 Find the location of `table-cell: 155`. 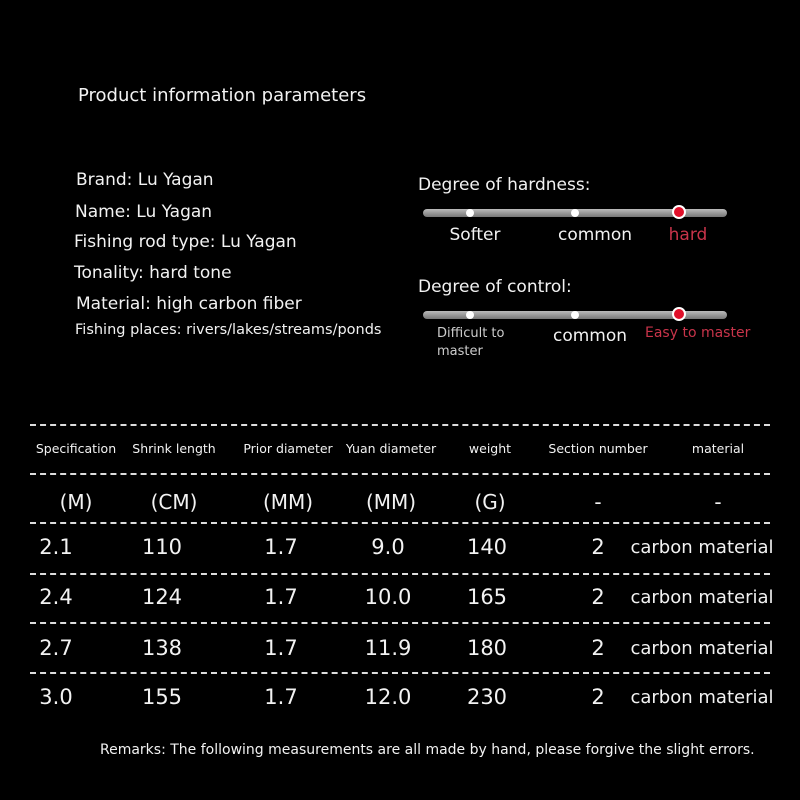

table-cell: 155 is located at coordinates (162, 697).